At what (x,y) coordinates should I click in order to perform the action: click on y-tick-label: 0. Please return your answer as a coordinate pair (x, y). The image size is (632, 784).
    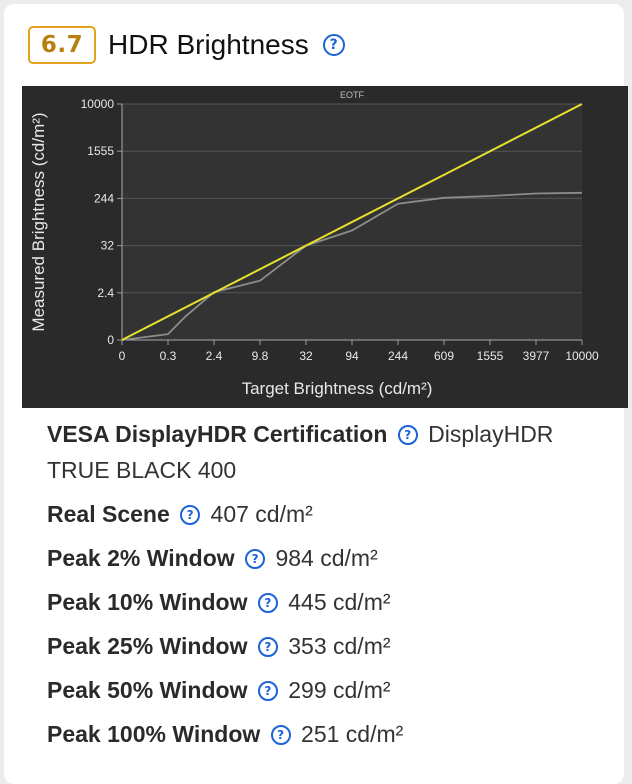
    Looking at the image, I should click on (110, 340).